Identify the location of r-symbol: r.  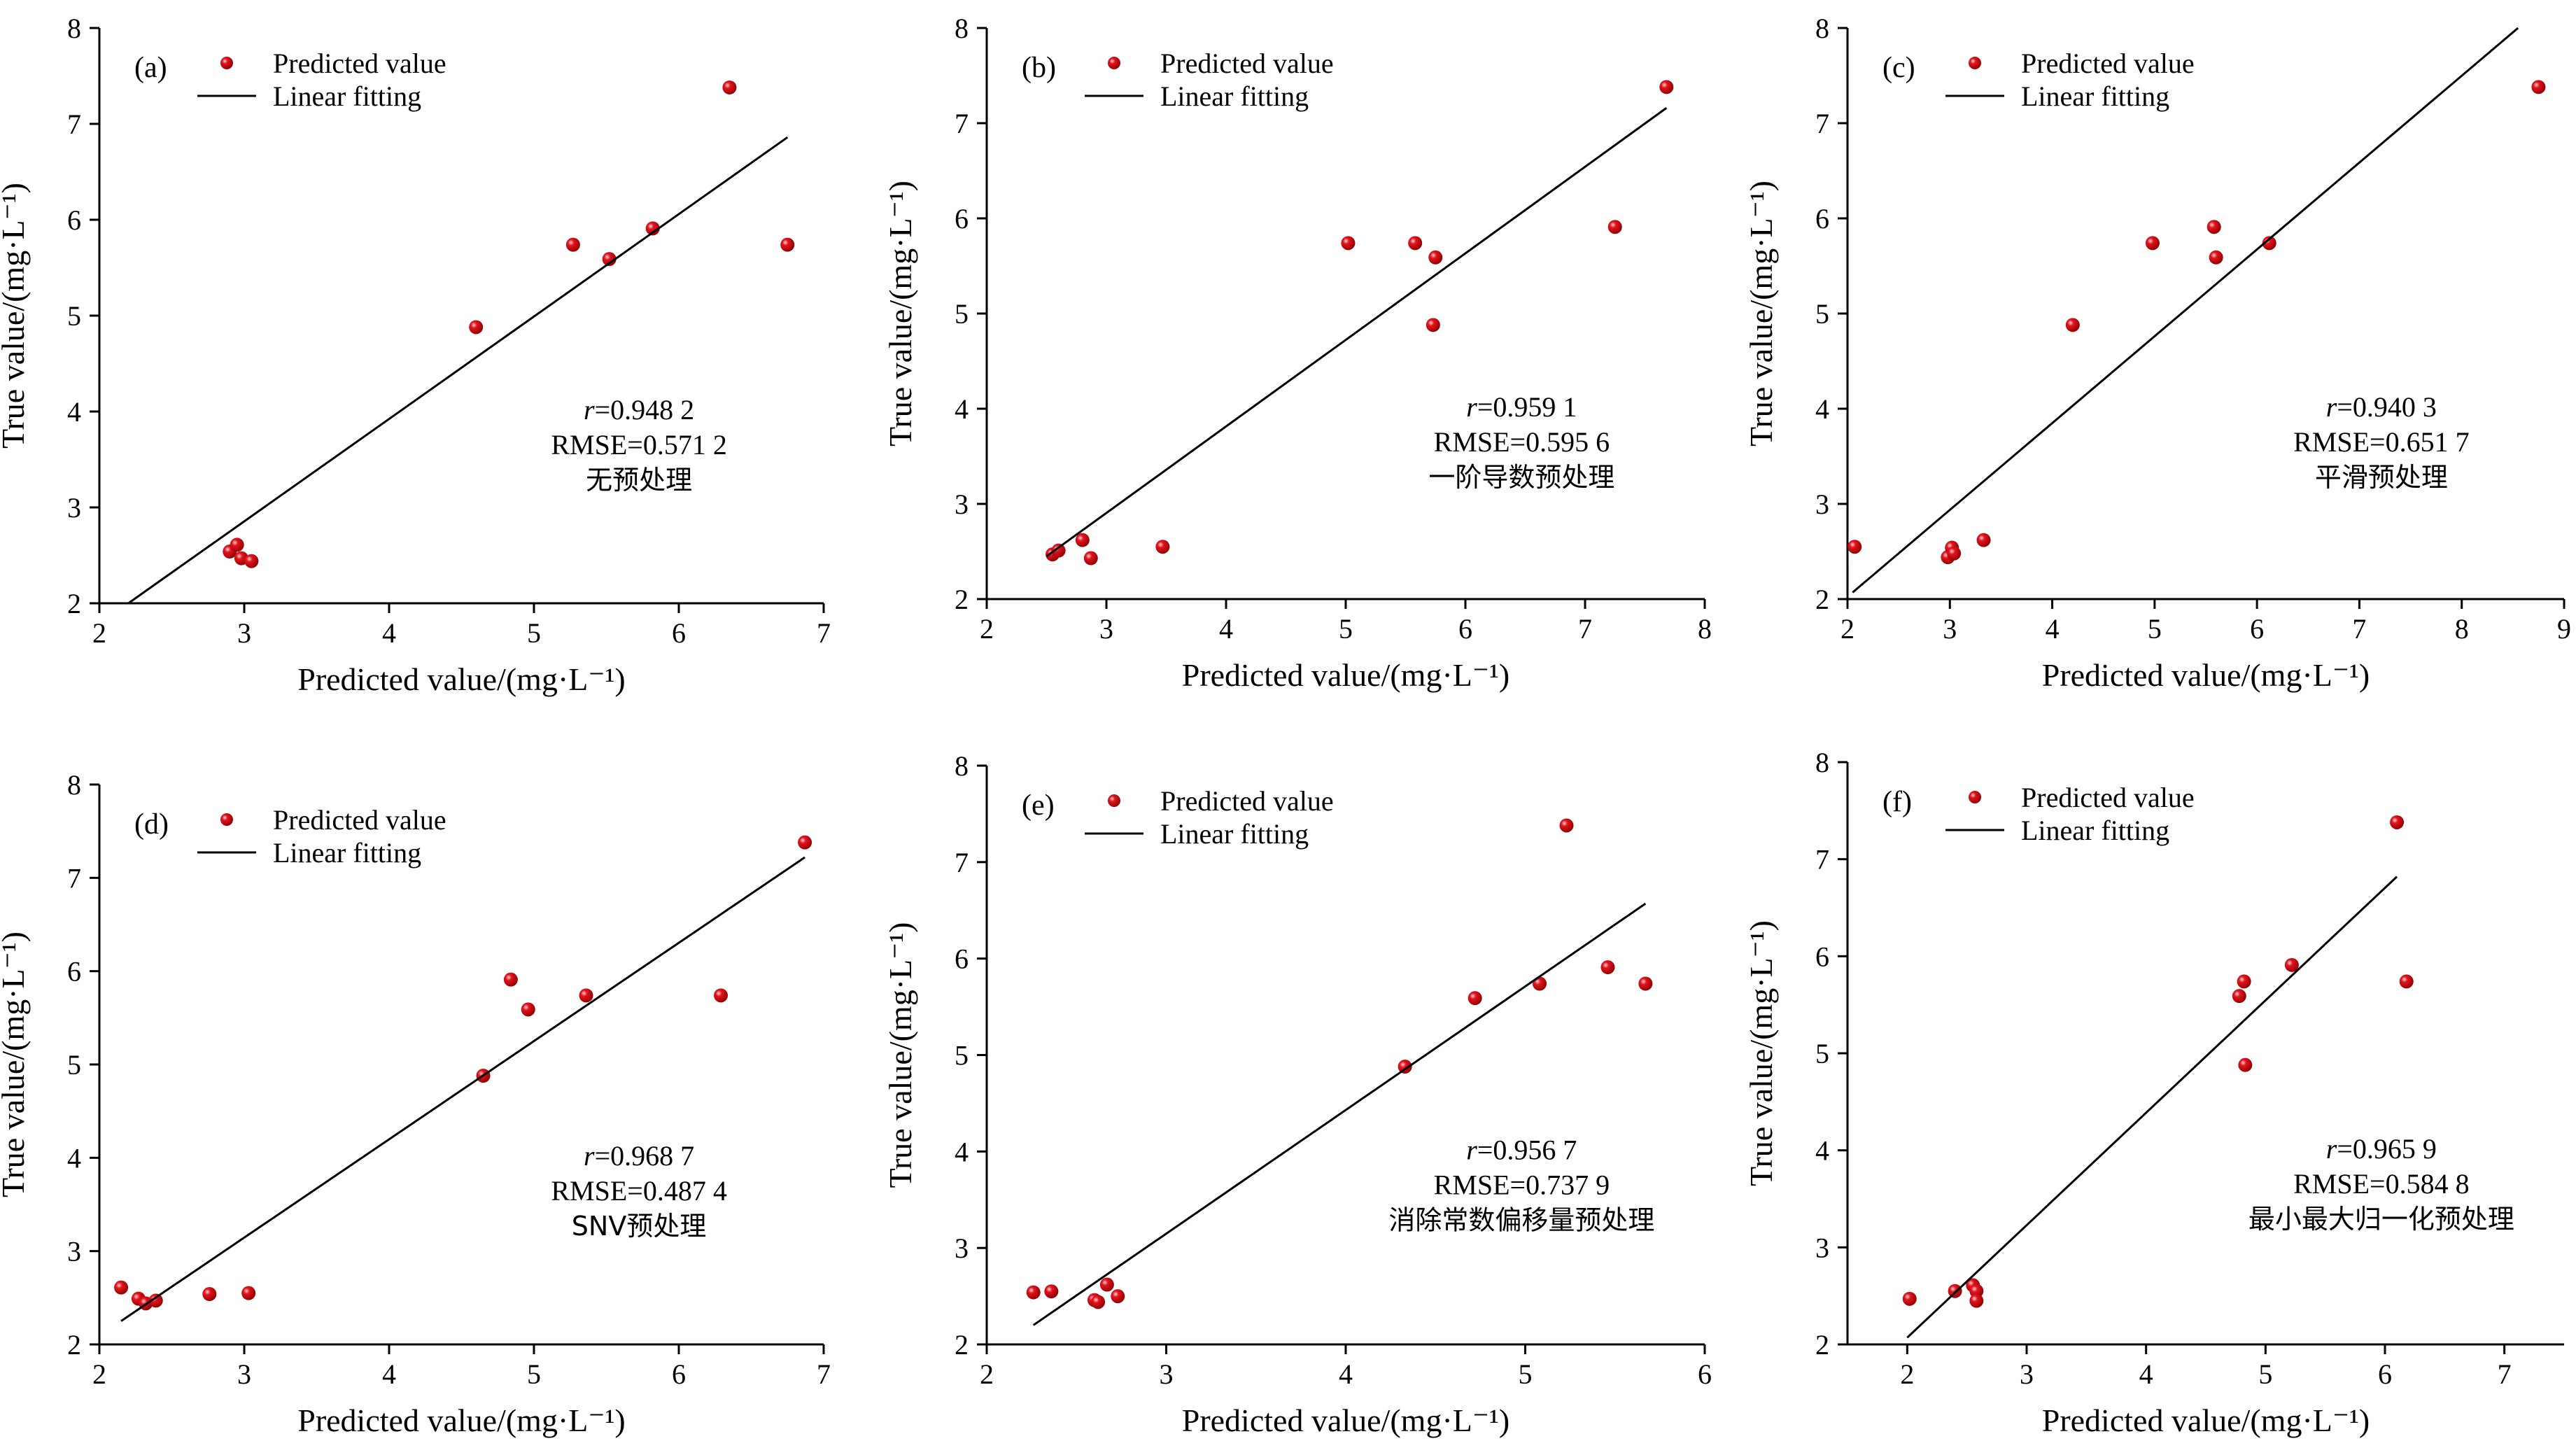
(2331, 1149).